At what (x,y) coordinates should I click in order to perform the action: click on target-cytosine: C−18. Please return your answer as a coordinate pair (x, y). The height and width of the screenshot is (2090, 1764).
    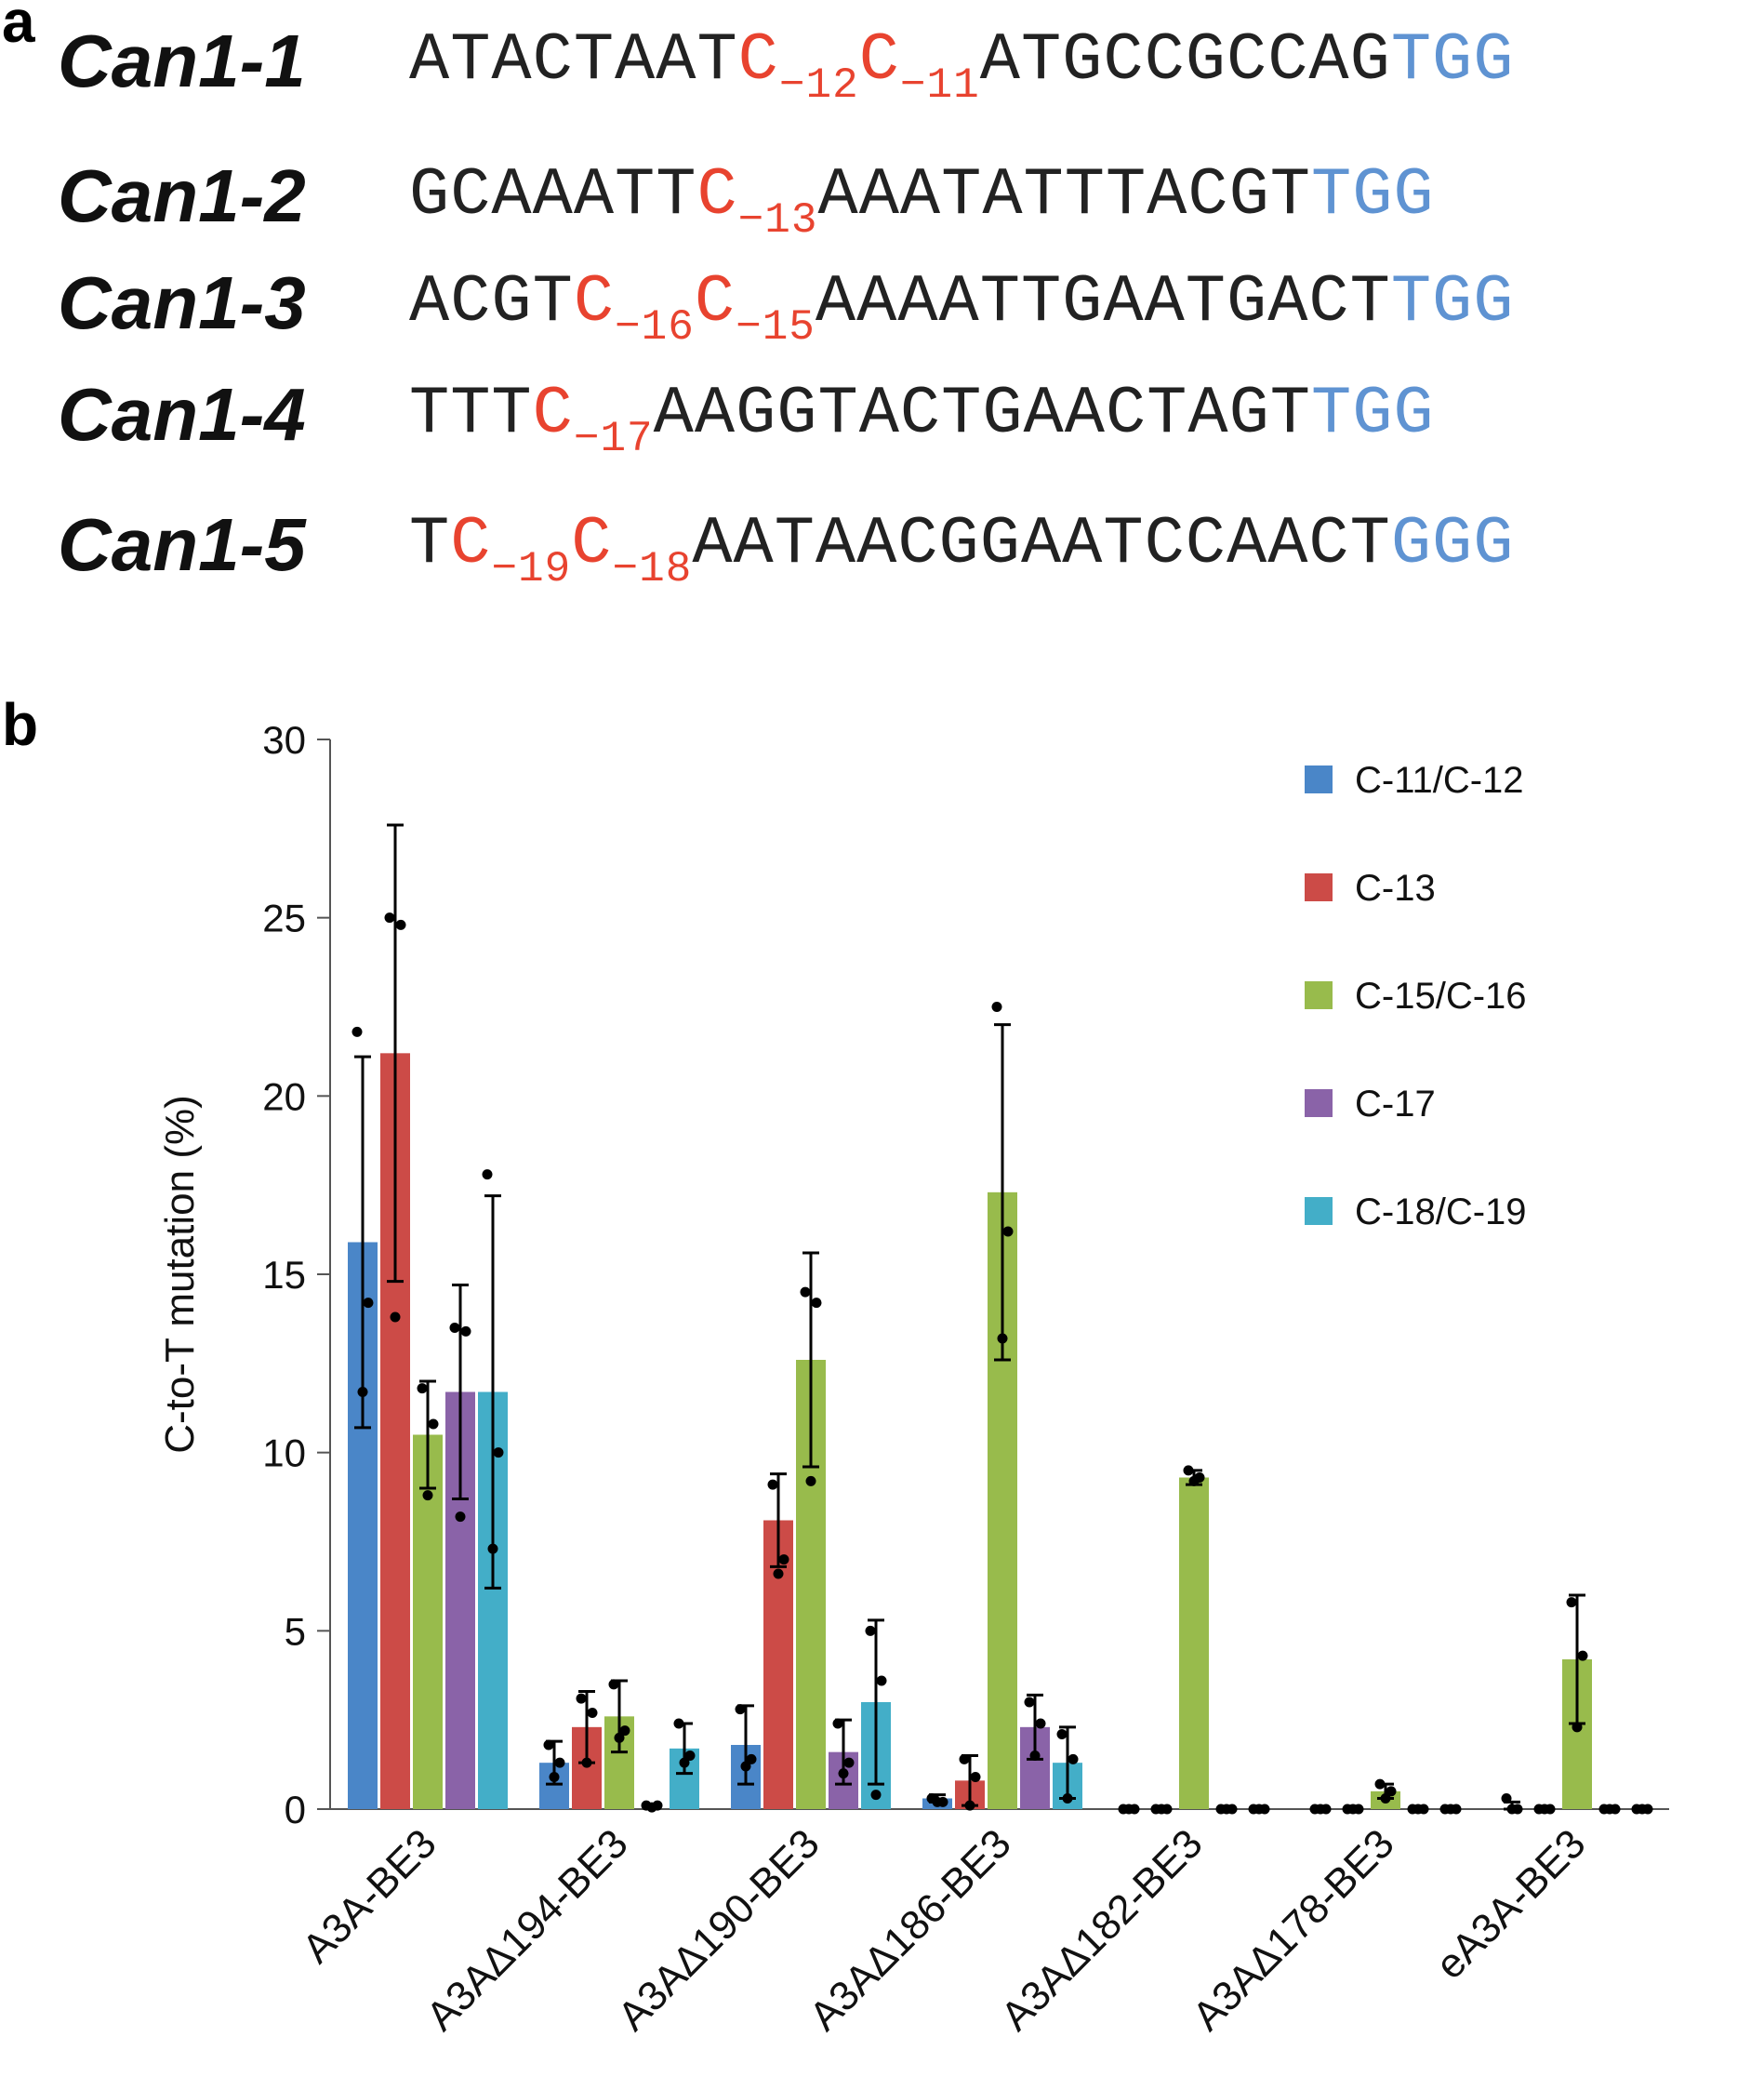
    Looking at the image, I should click on (632, 550).